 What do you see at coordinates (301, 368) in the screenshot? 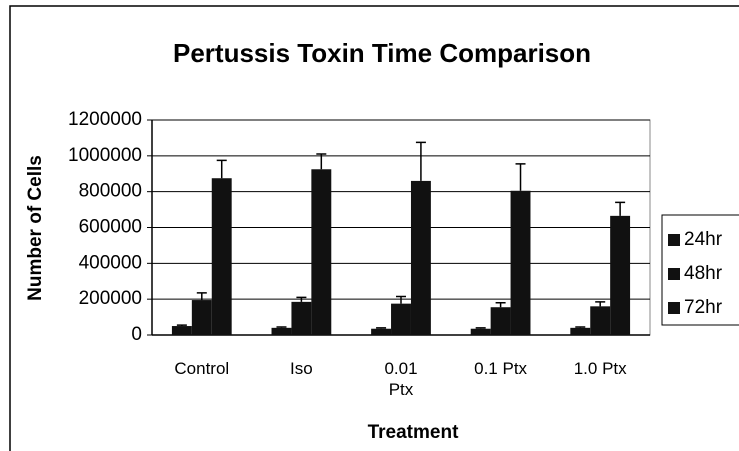
I see `x-tick-label: Iso` at bounding box center [301, 368].